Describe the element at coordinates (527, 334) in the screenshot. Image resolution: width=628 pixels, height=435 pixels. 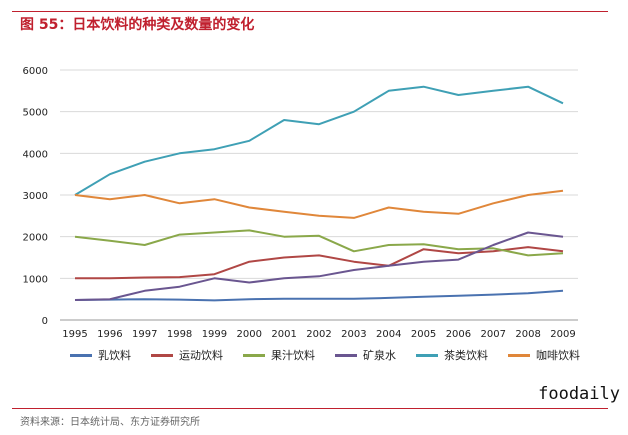
I see `x-tick-label-2008: 2008` at that location.